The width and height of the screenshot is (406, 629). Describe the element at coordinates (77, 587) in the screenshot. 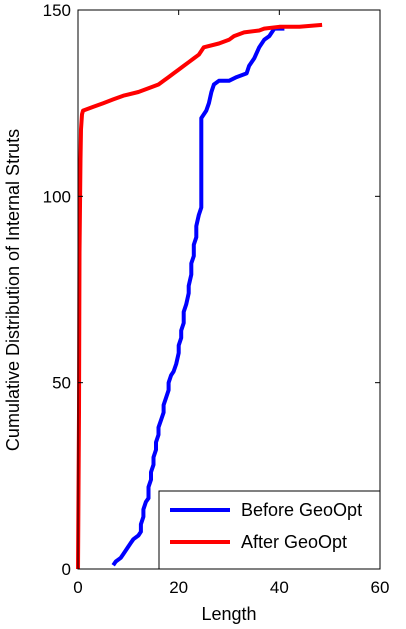

I see `x-tick-label: 0` at that location.